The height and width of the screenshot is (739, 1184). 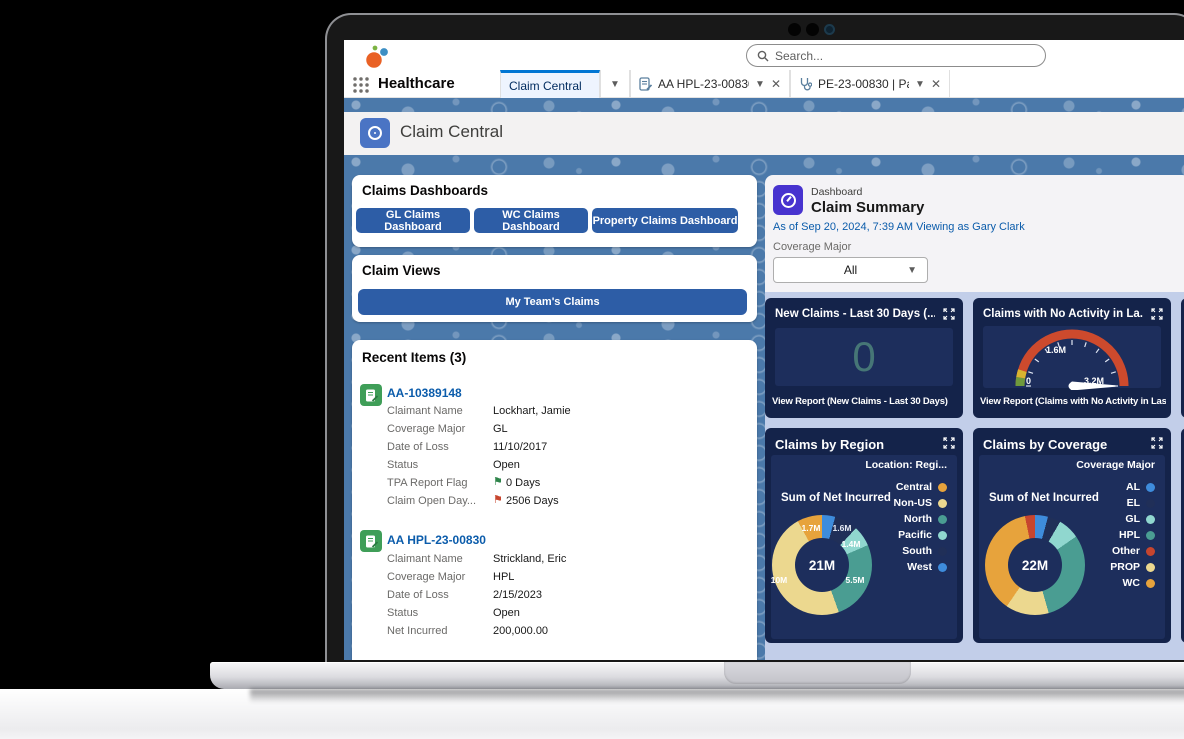 What do you see at coordinates (812, 247) in the screenshot?
I see `filter-label: Coverage Major` at bounding box center [812, 247].